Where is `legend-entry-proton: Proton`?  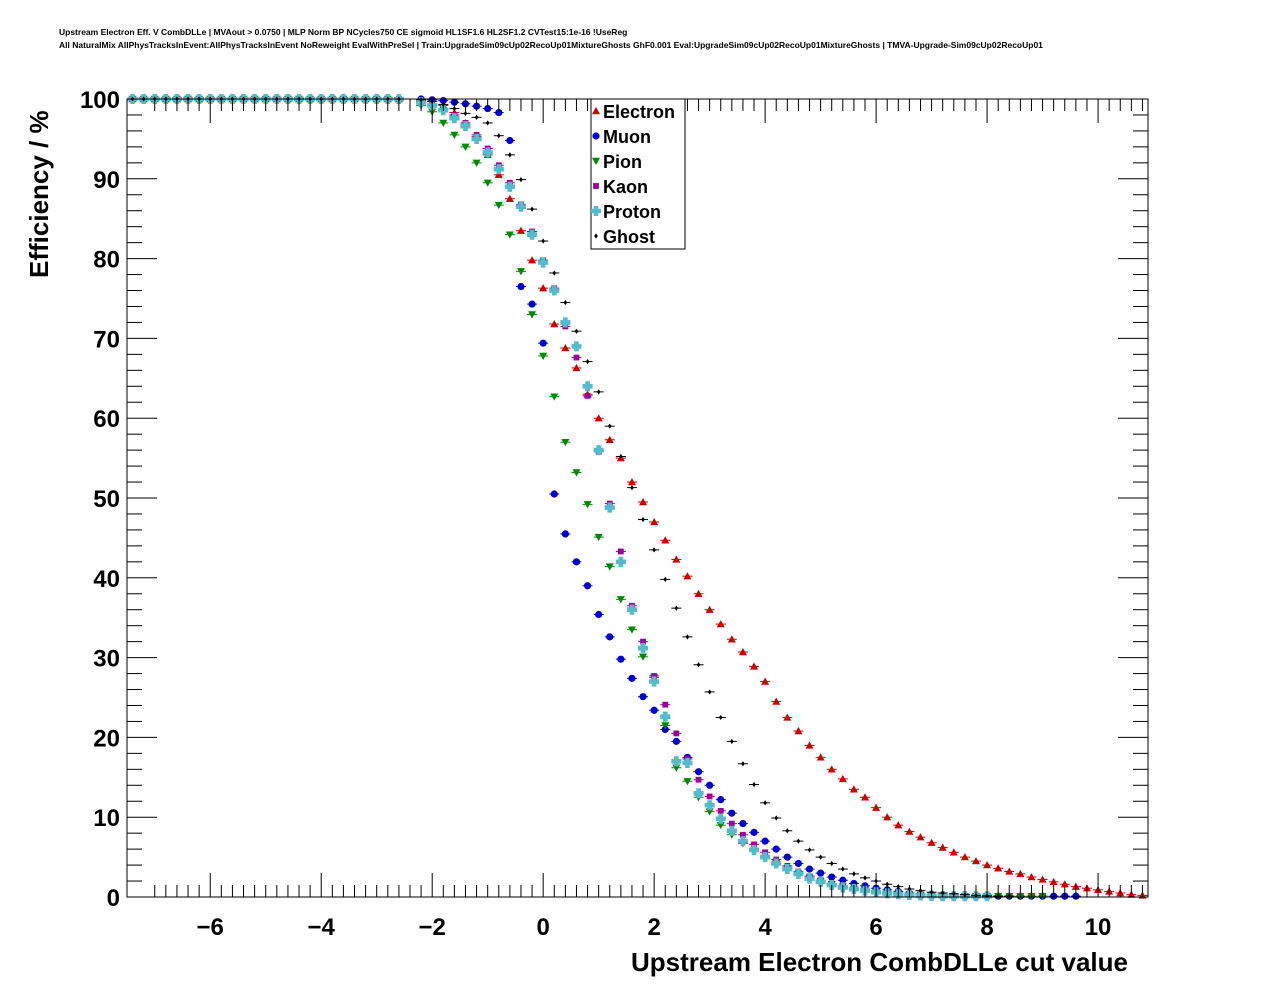
legend-entry-proton: Proton is located at coordinates (625, 212).